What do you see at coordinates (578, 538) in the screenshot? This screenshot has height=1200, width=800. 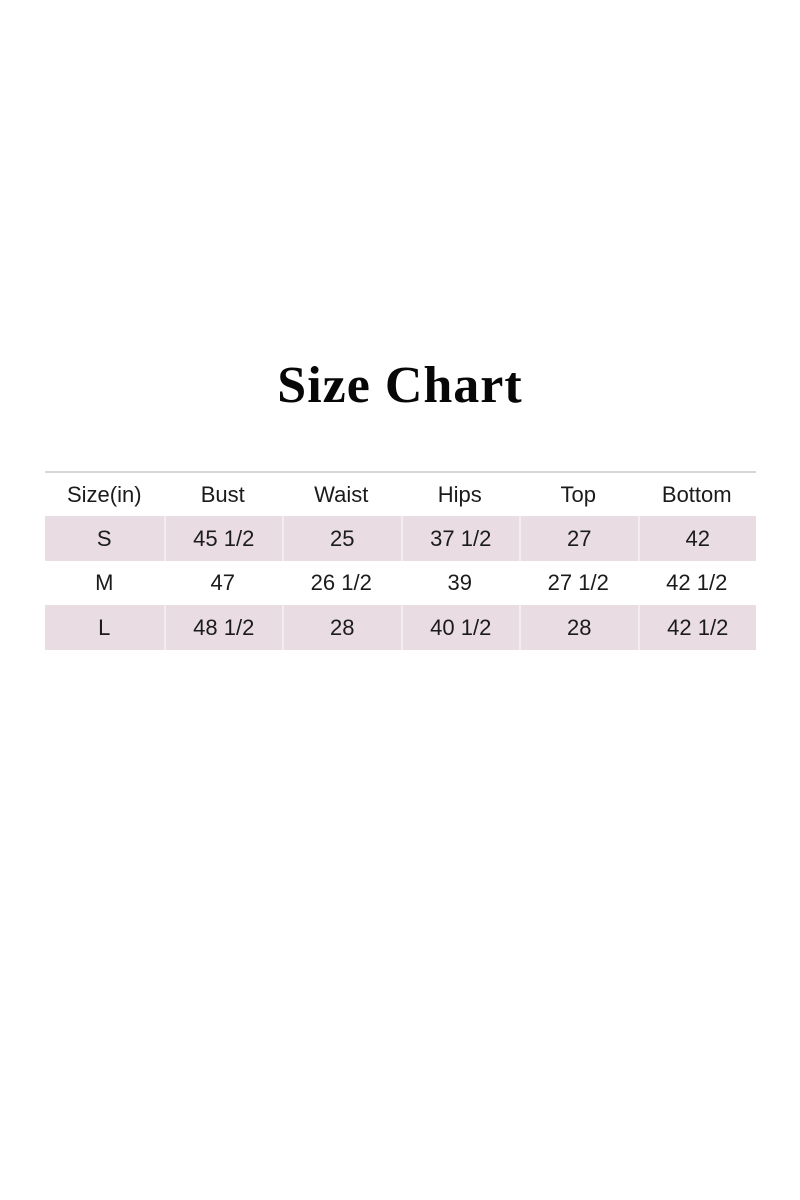 I see `cell-top: 27` at bounding box center [578, 538].